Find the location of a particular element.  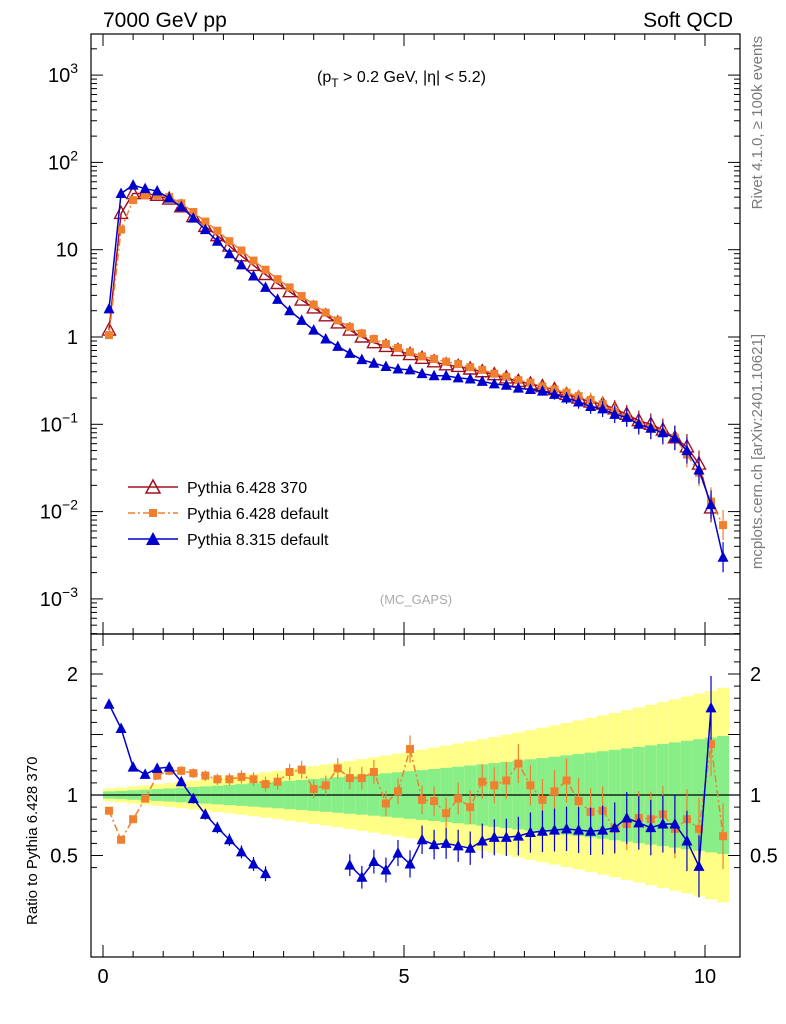

main-y-tick-label: 10⁻³ is located at coordinates (59, 597).